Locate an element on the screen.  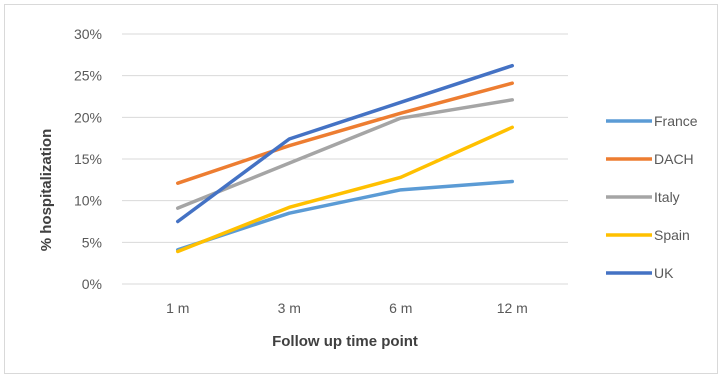
y-tick-label: 15% is located at coordinates (88, 159).